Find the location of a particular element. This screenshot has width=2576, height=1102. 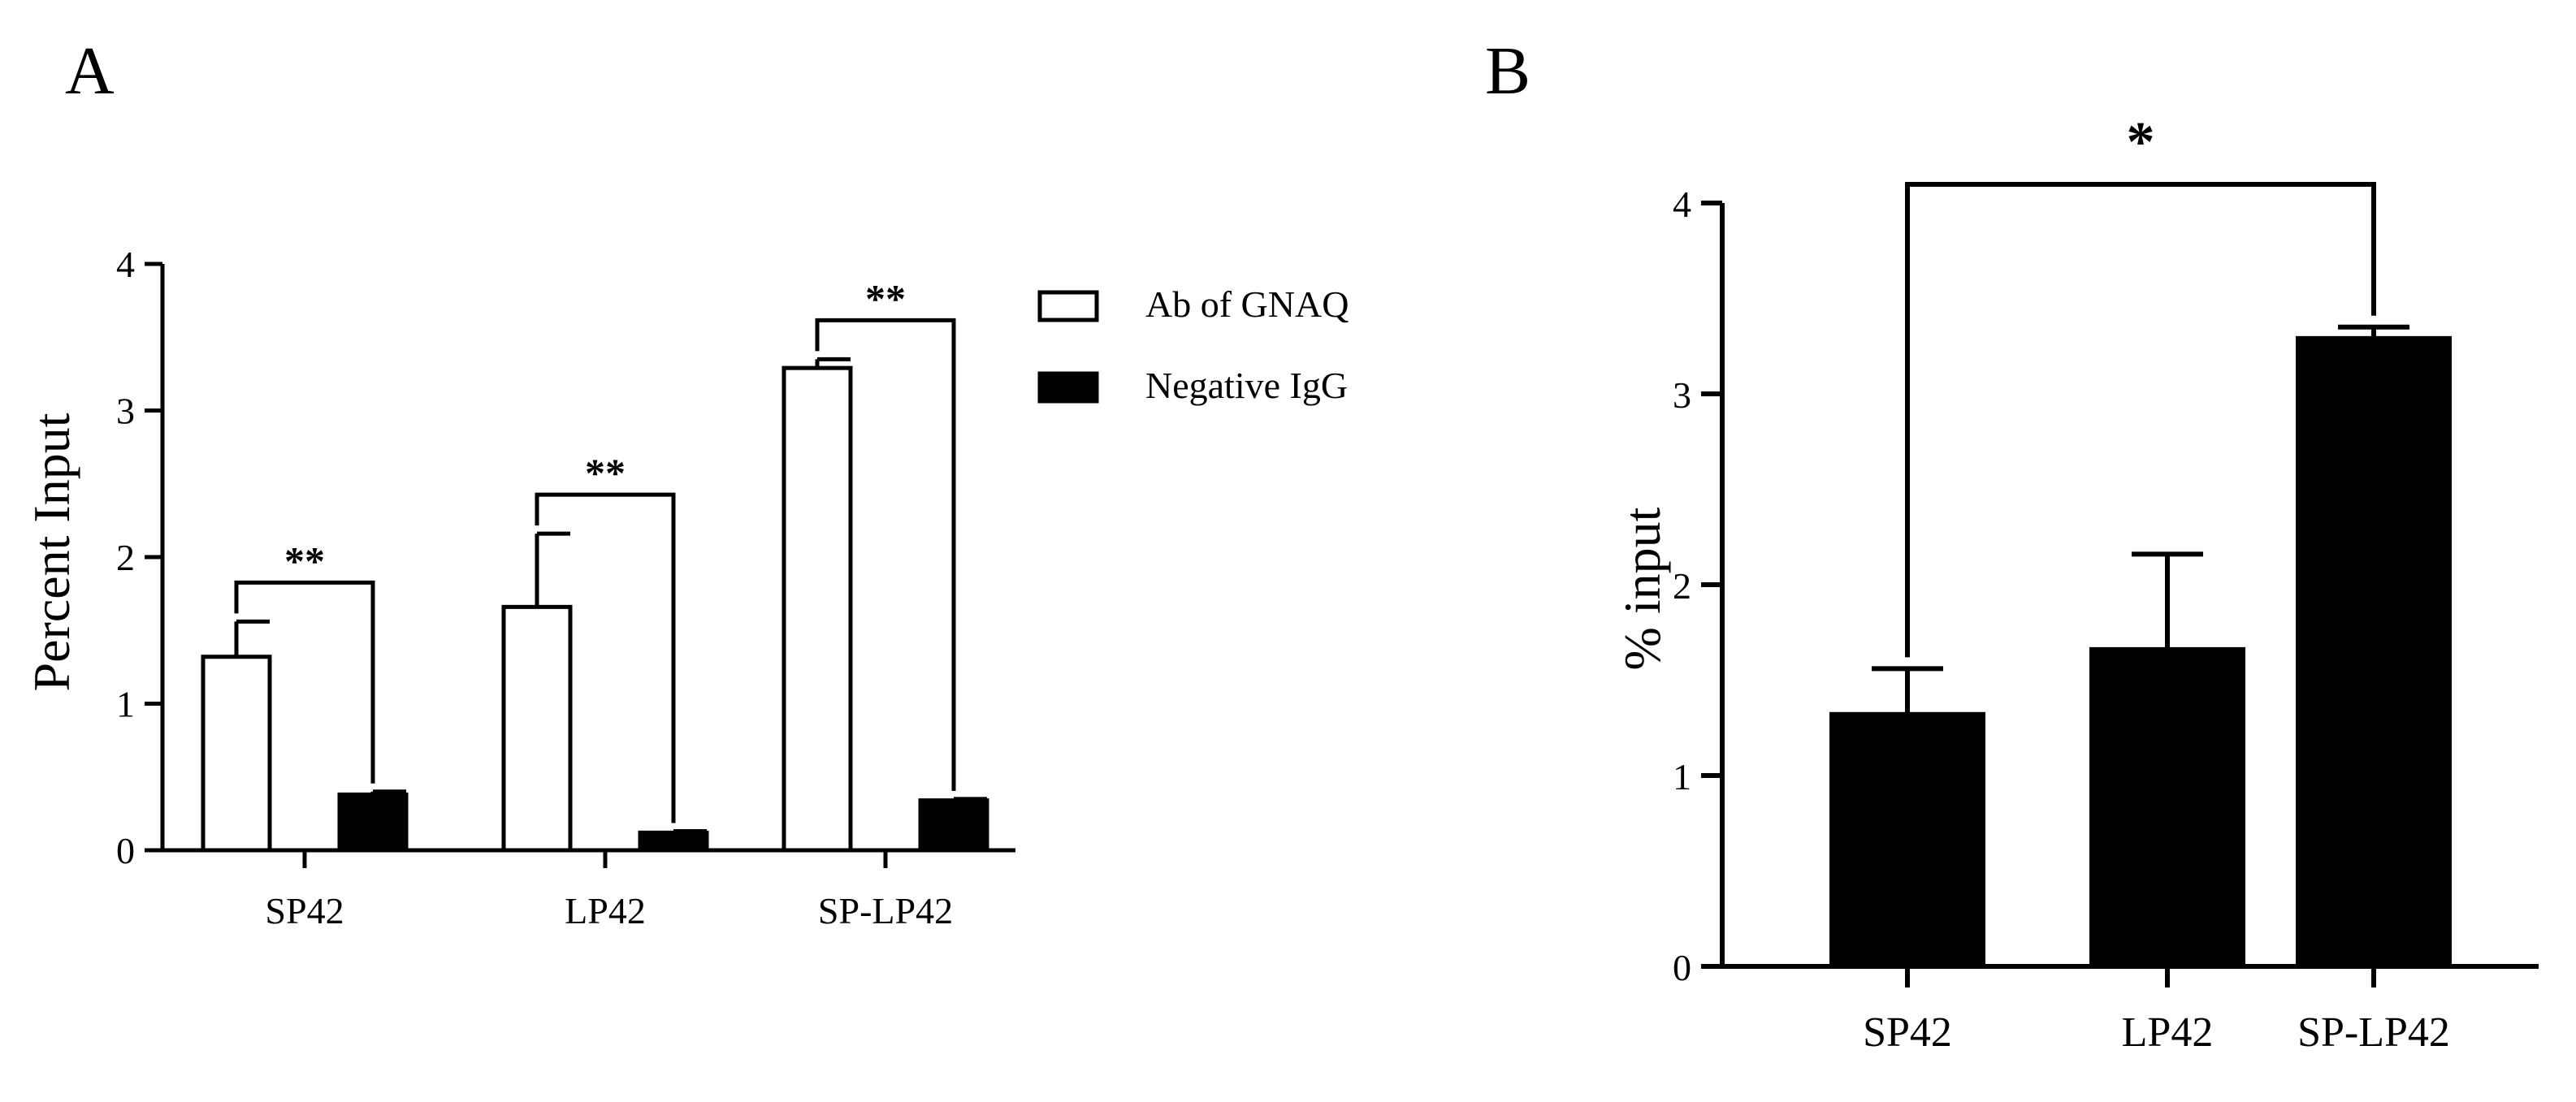

panel-b-category-label: SP-LP42 is located at coordinates (2373, 1032).